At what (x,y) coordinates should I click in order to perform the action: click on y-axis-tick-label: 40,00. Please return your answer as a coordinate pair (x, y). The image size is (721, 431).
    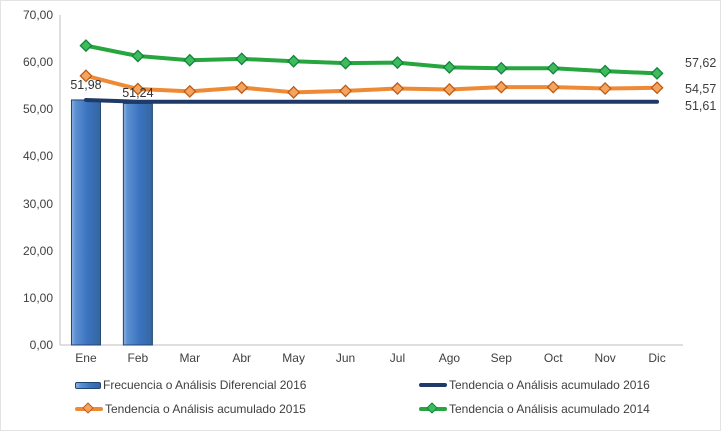
    Looking at the image, I should click on (37, 156).